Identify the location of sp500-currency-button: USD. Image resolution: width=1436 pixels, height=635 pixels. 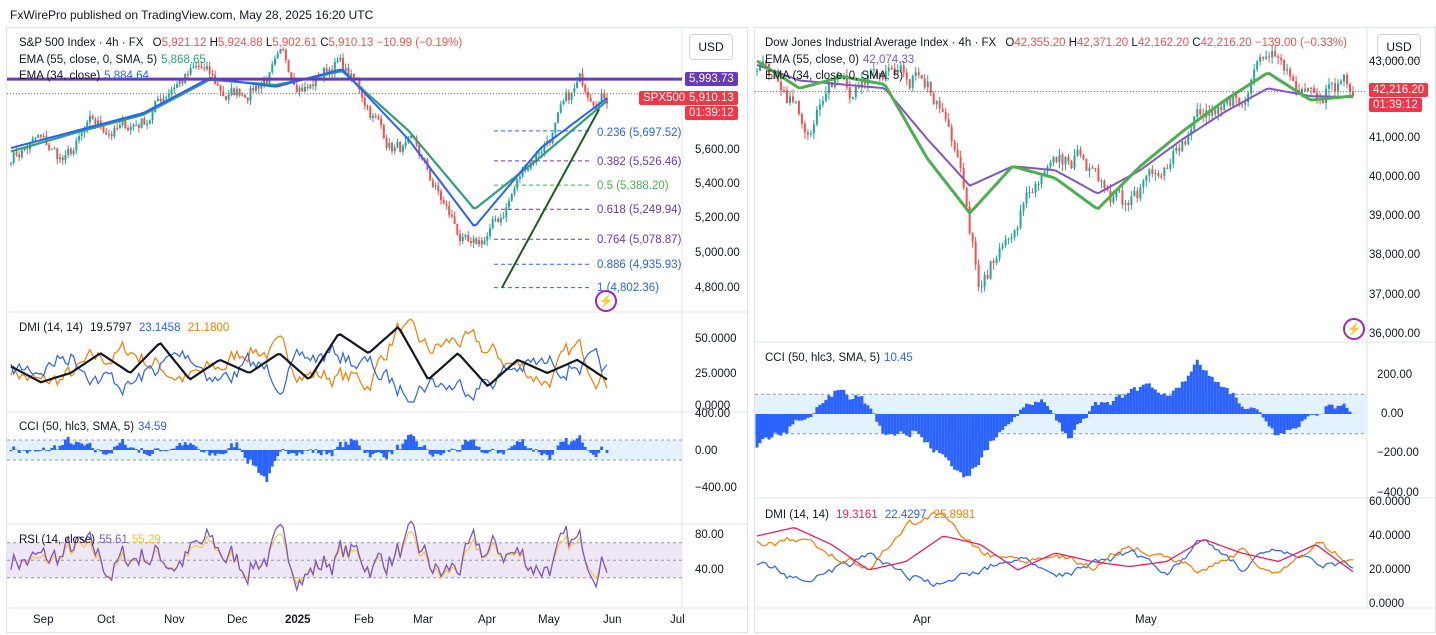
(711, 47).